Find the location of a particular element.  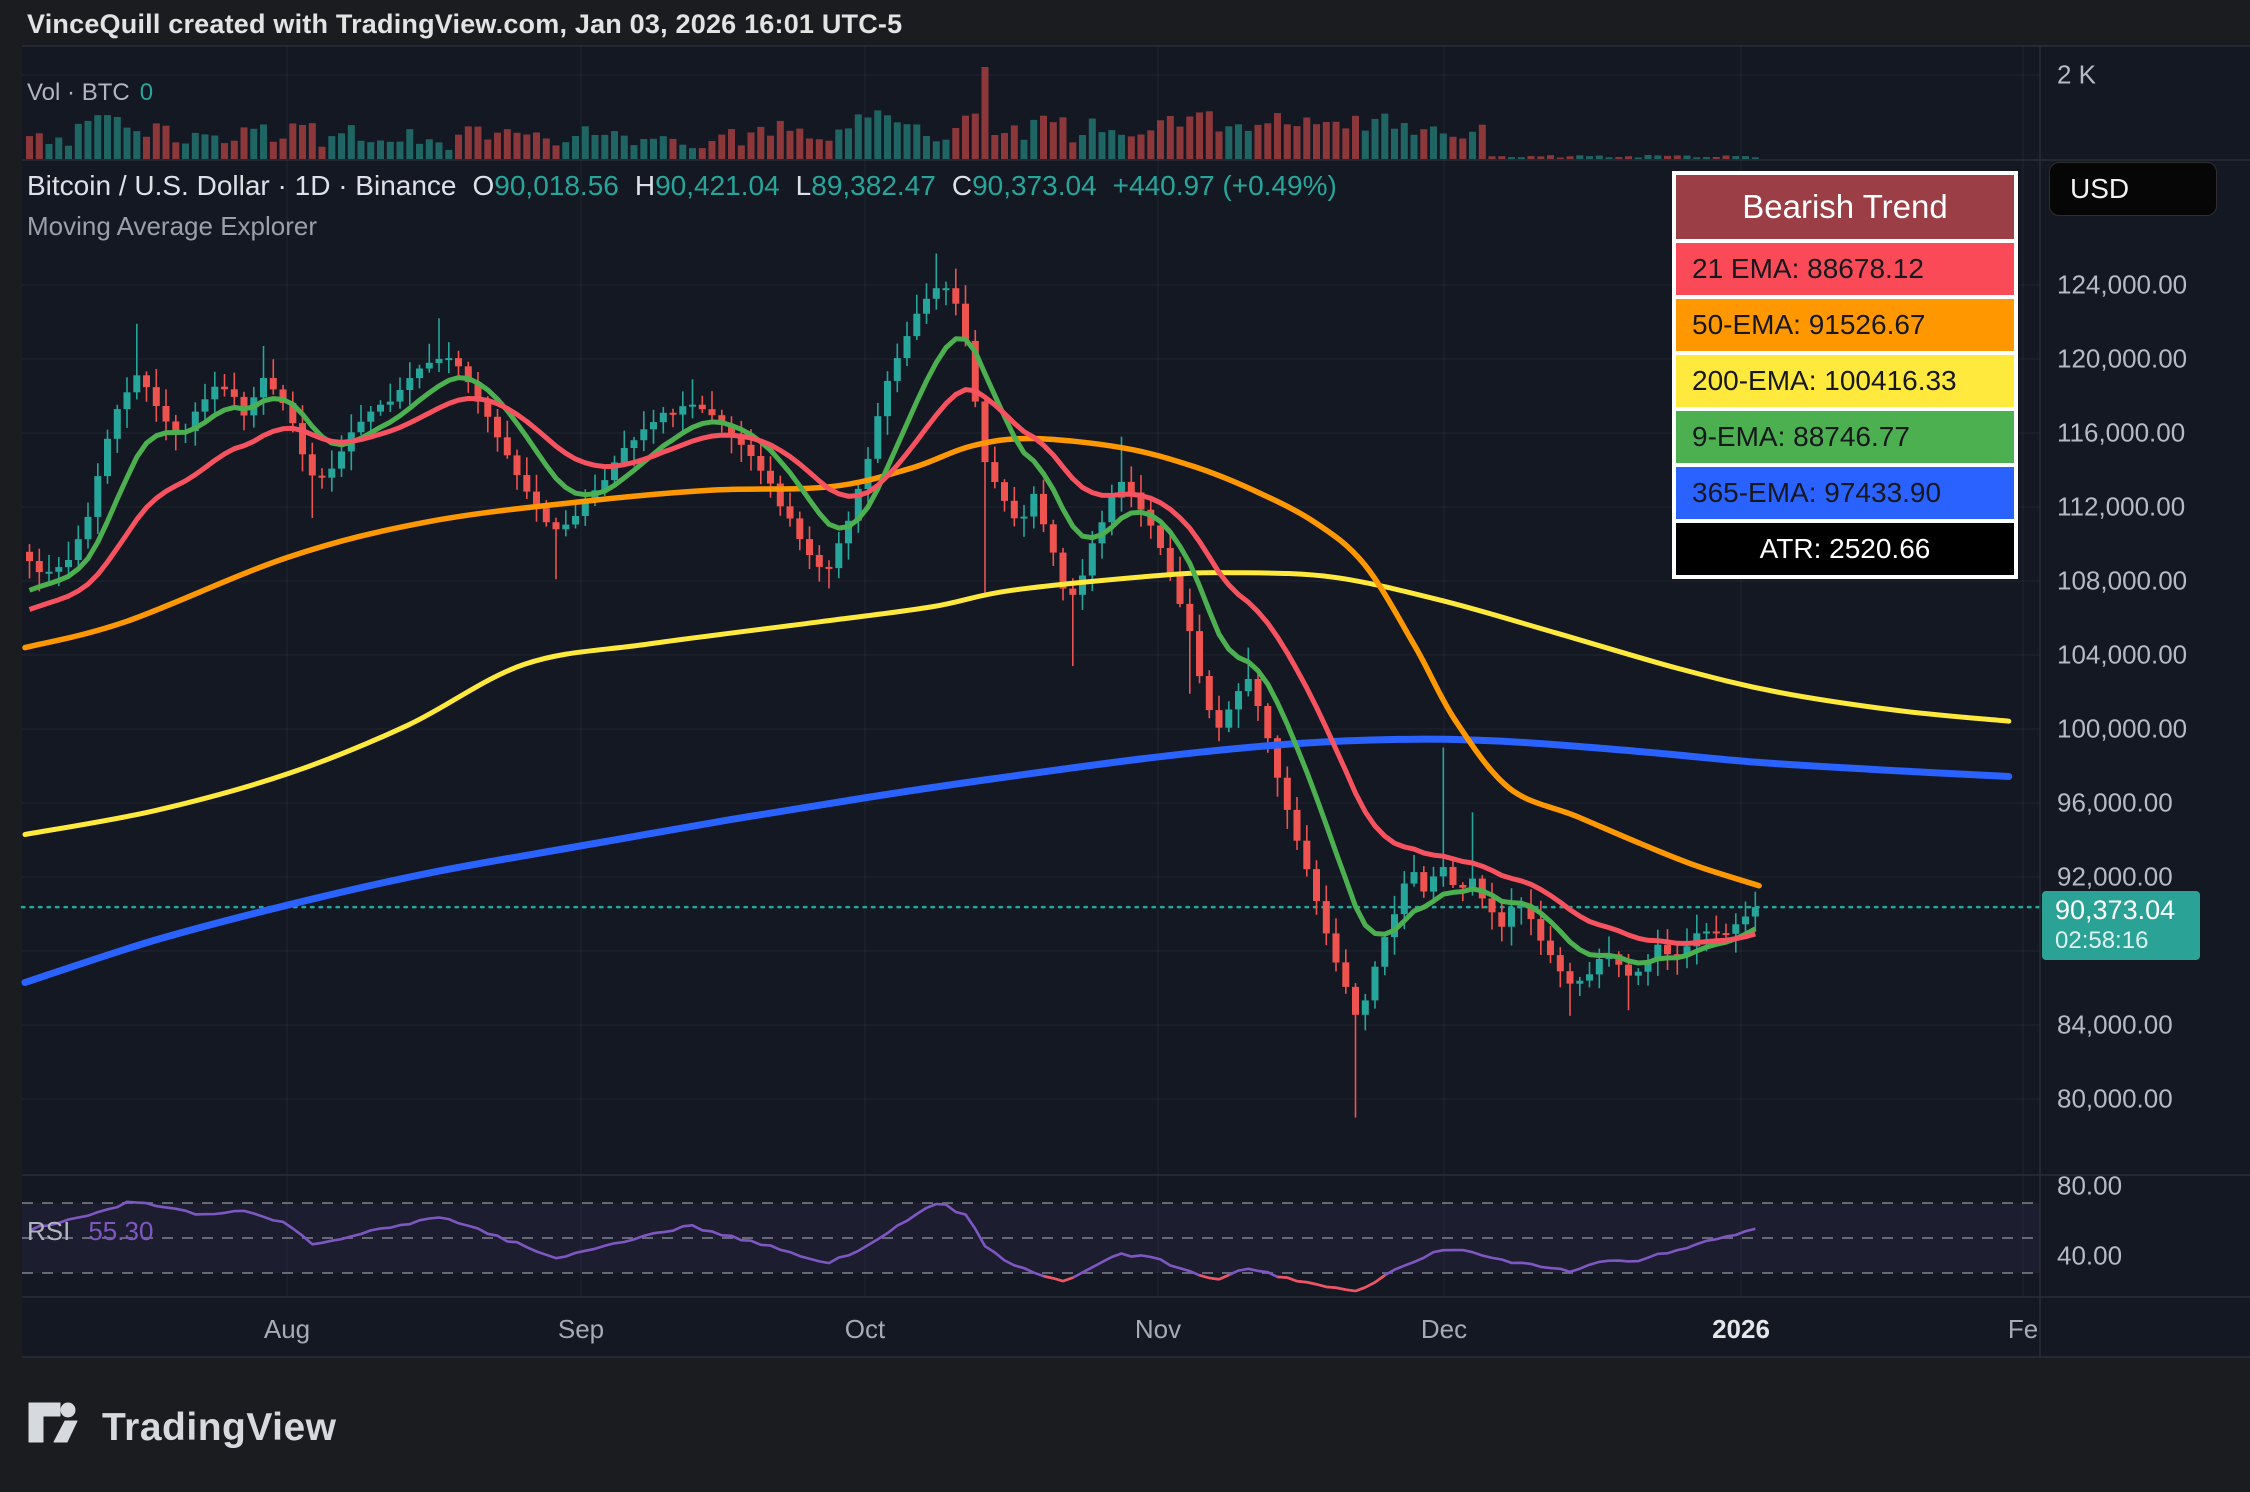

time-axis-label: Sep is located at coordinates (581, 1329).